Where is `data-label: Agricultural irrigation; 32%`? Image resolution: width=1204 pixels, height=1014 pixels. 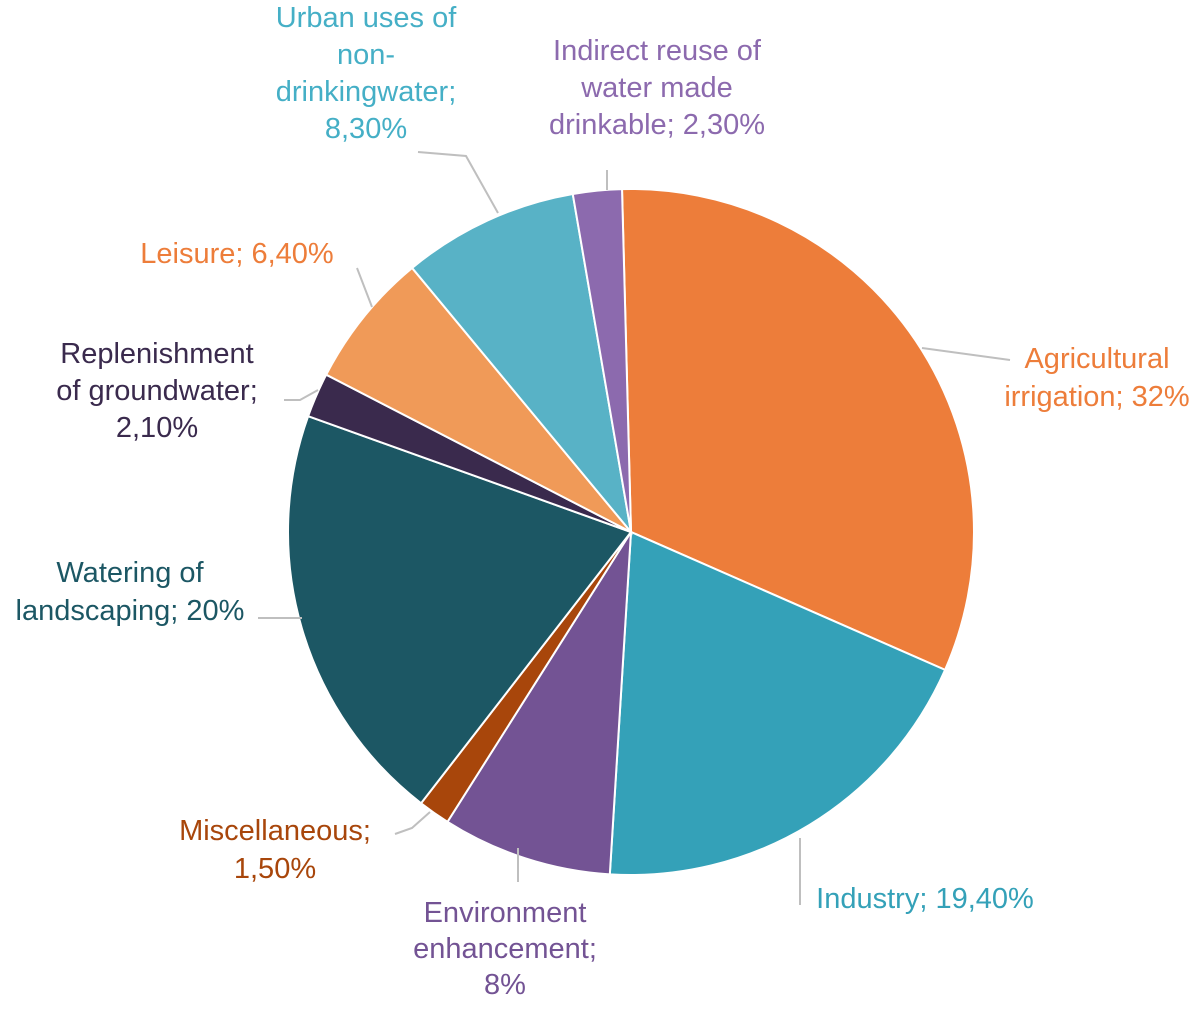
data-label: Agricultural irrigation; 32% is located at coordinates (1096, 378).